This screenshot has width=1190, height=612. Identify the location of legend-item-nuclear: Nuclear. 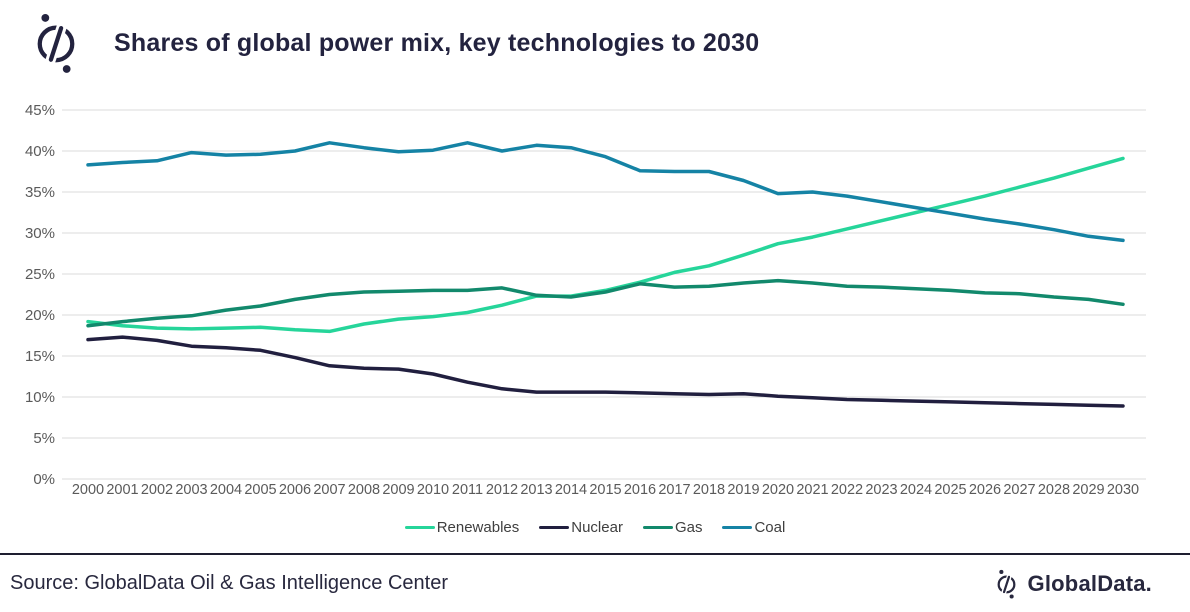
(581, 527).